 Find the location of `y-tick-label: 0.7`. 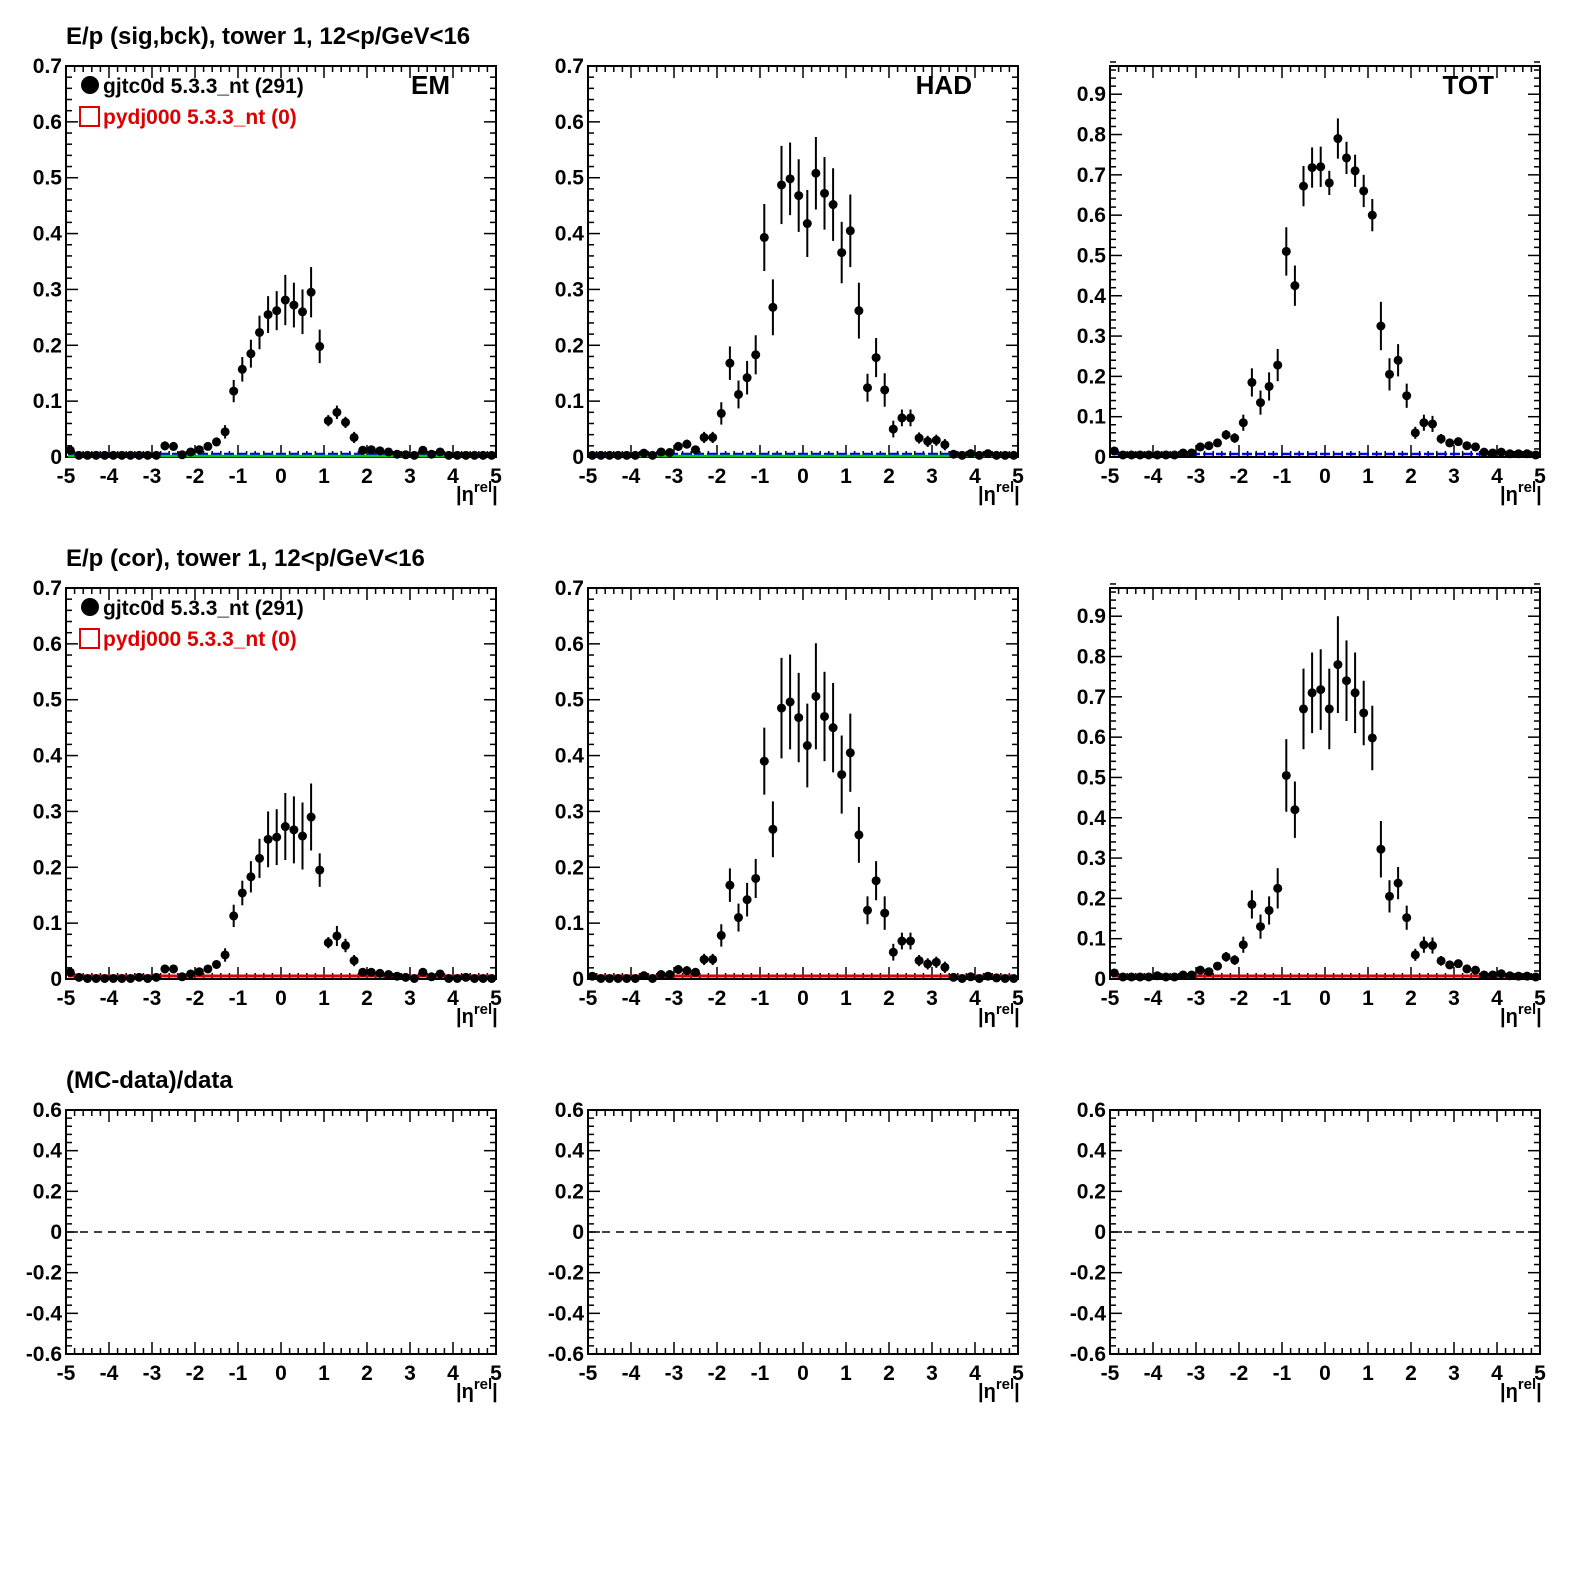

y-tick-label: 0.7 is located at coordinates (1091, 175).